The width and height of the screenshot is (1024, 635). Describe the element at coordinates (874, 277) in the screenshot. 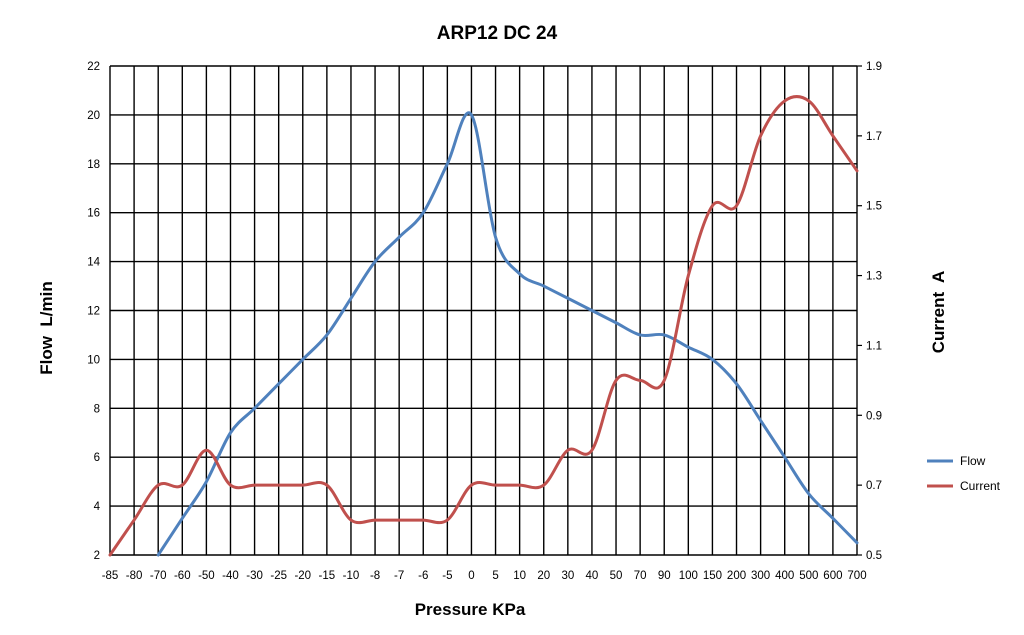

I see `y2-tick-label: 1.3` at that location.